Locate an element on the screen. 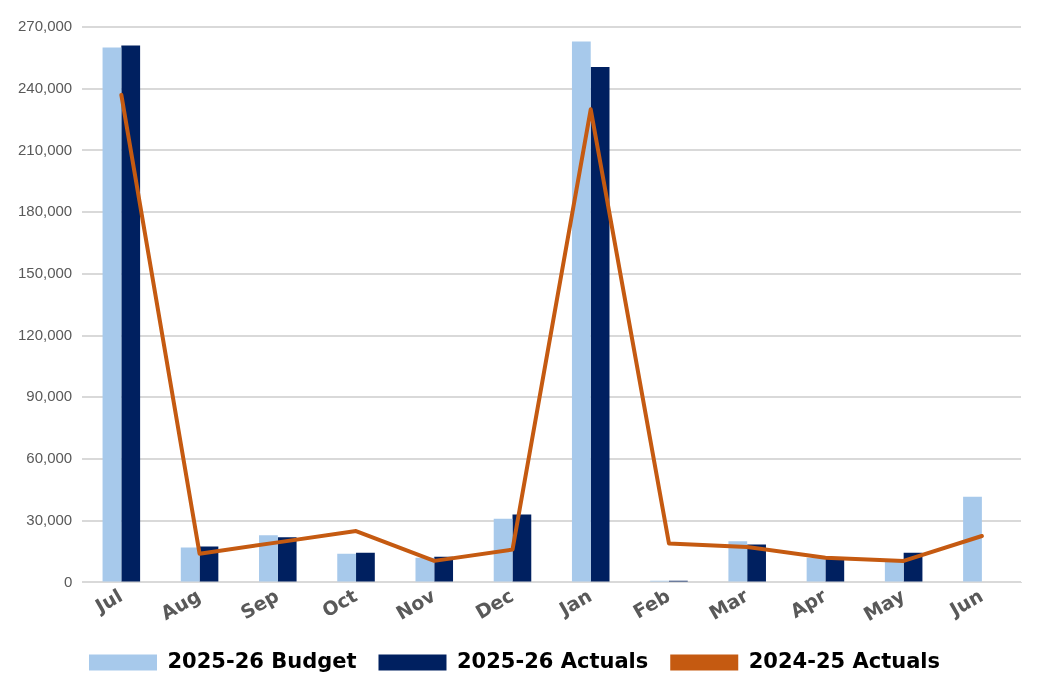  x-tick-label: Aug is located at coordinates (180, 604).